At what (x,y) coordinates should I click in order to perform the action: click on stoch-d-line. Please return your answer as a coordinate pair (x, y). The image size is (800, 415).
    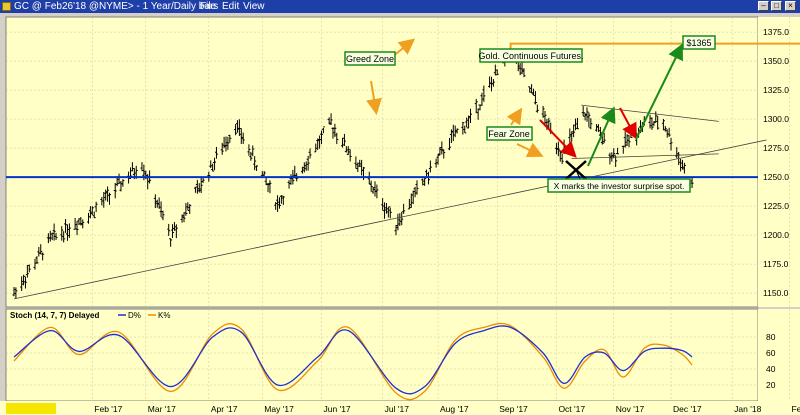
    Looking at the image, I should click on (353, 360).